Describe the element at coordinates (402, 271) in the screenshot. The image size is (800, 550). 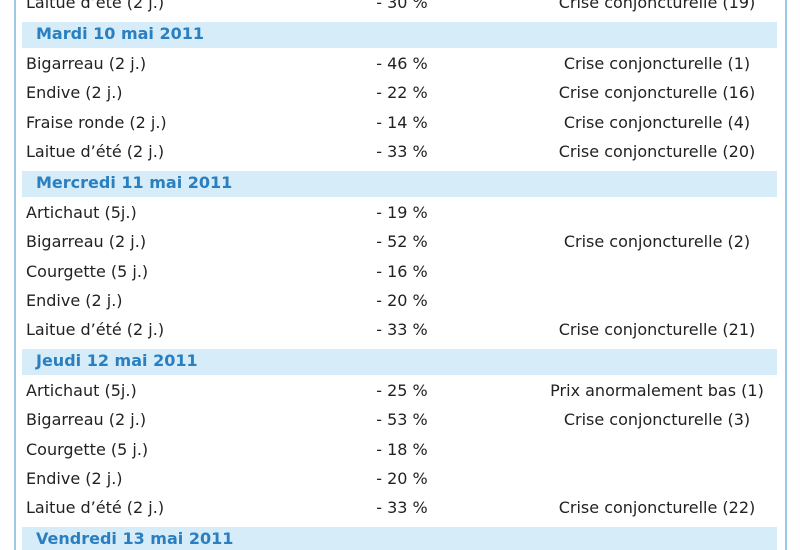
I see `percent: - 16 %` at that location.